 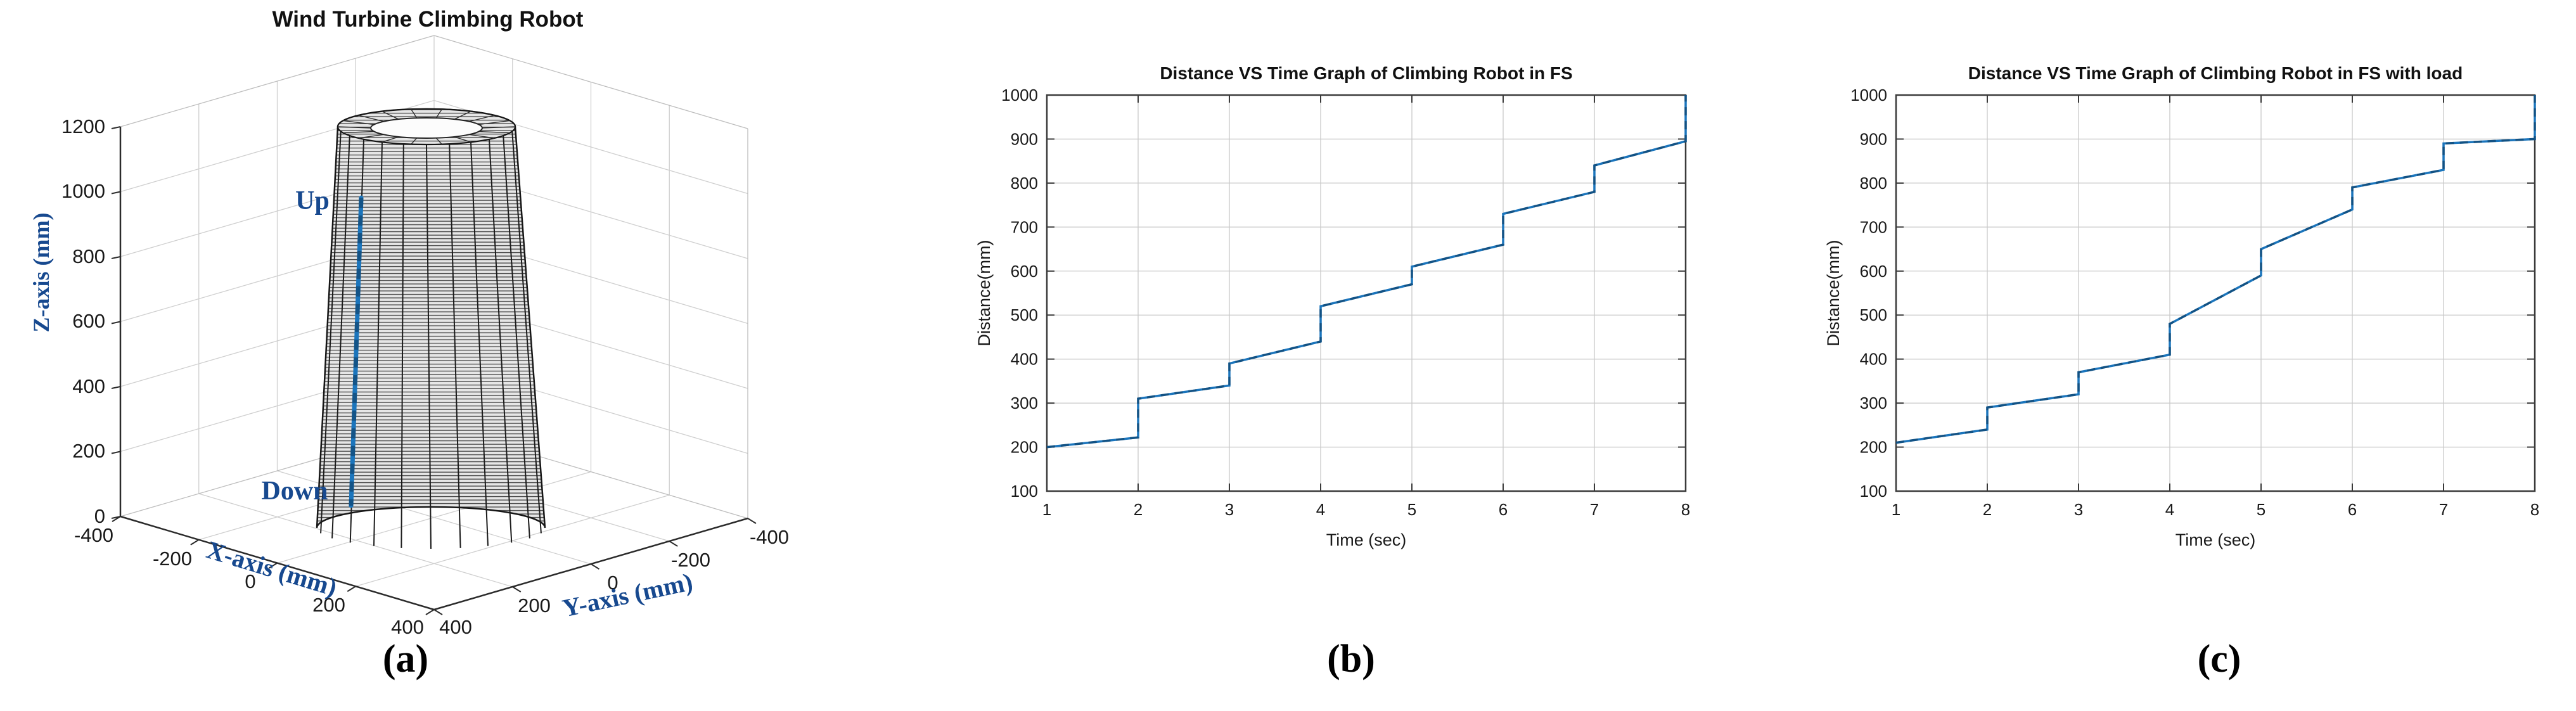 I want to click on z-tick-label: 200, so click(x=88, y=451).